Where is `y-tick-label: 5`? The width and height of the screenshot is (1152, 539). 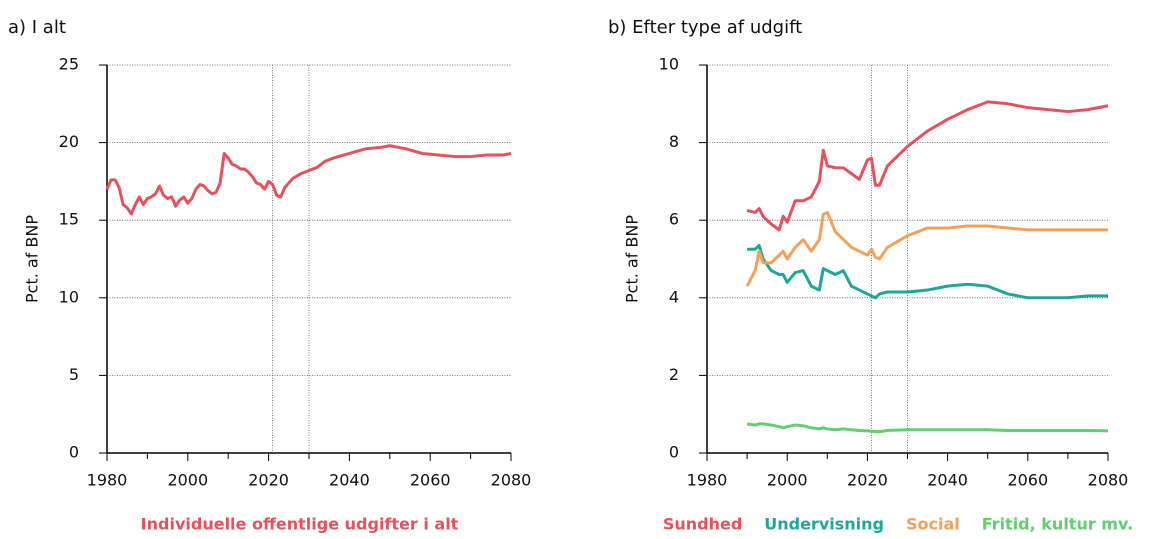 y-tick-label: 5 is located at coordinates (74, 374).